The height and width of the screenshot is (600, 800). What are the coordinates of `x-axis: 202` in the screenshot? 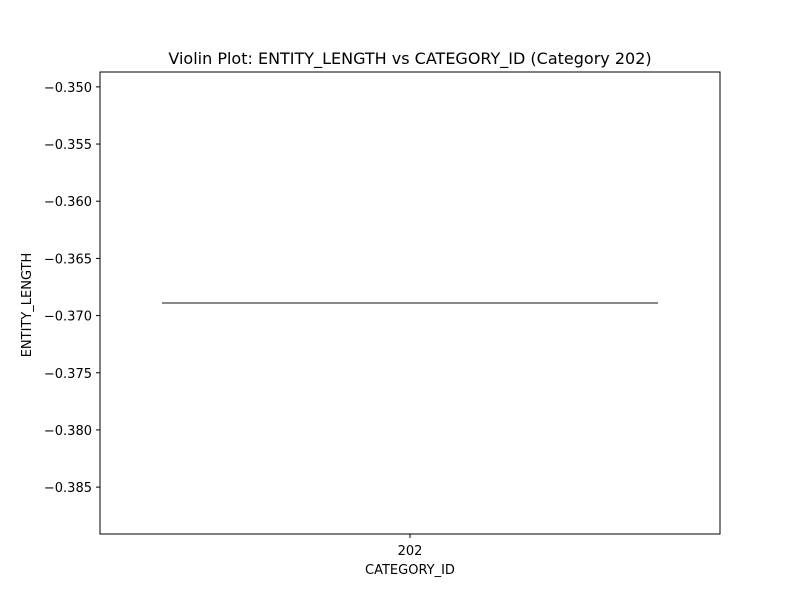 It's located at (410, 546).